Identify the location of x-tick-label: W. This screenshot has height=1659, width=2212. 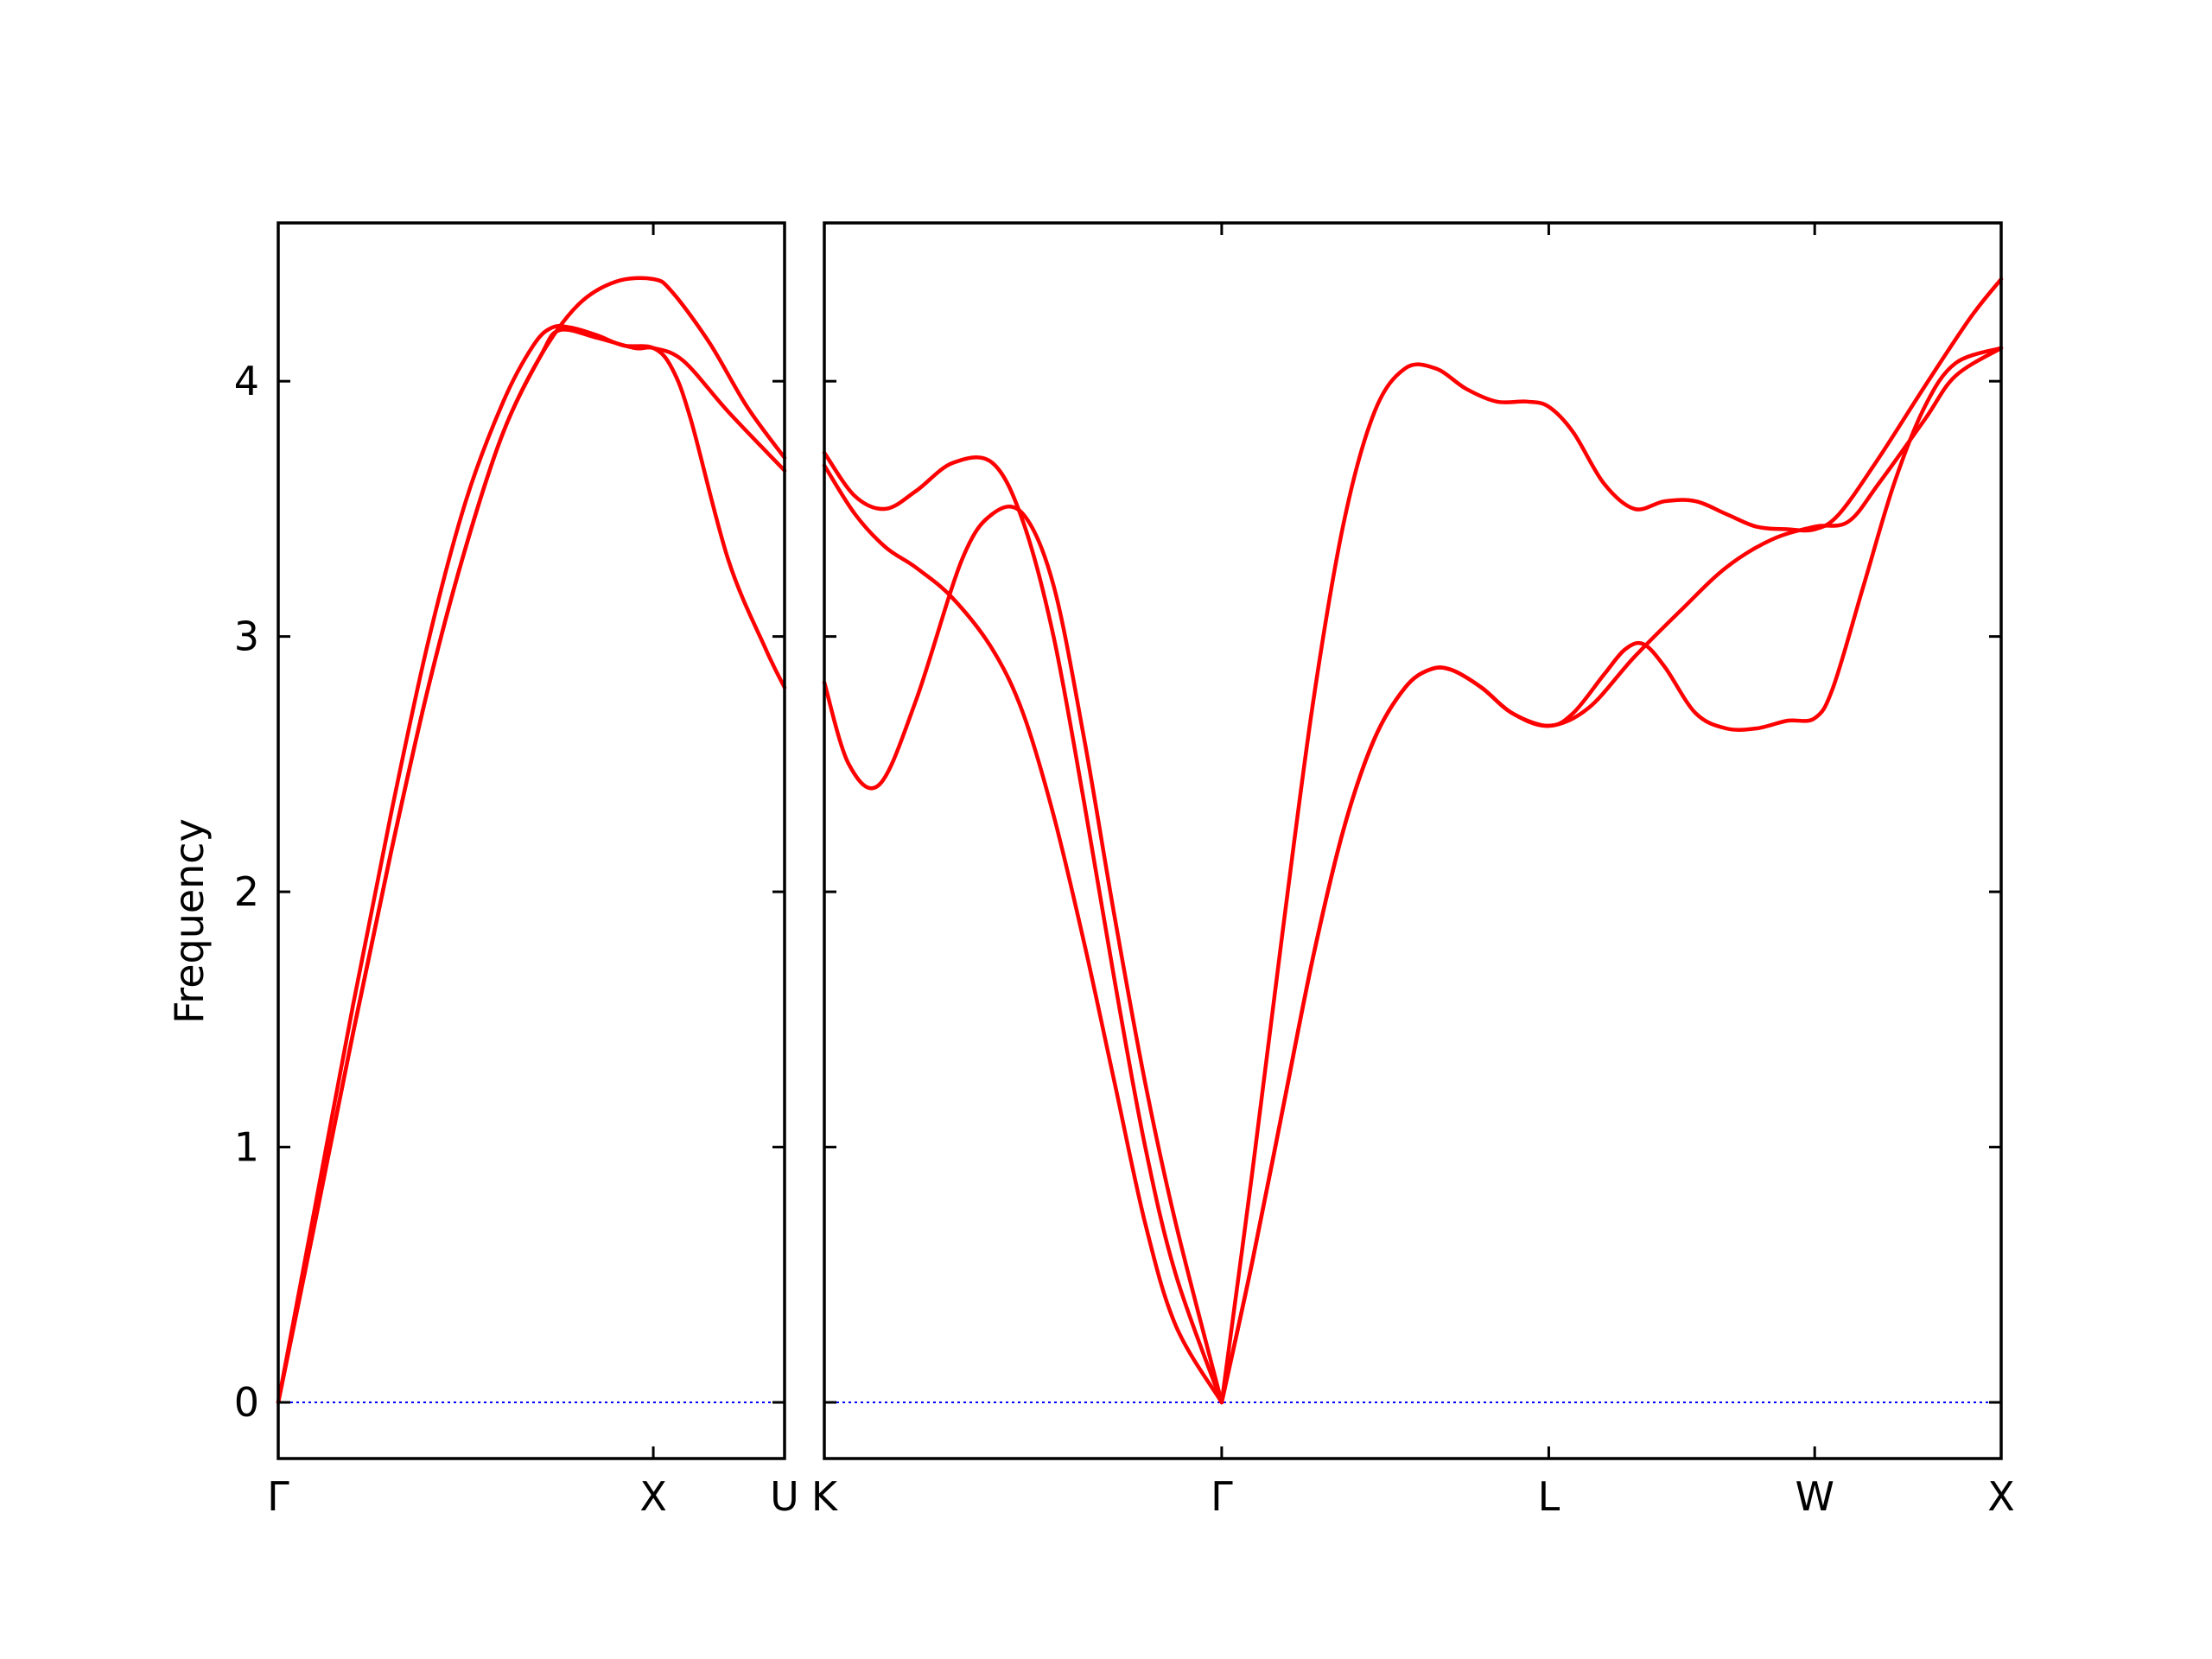
(1814, 1496).